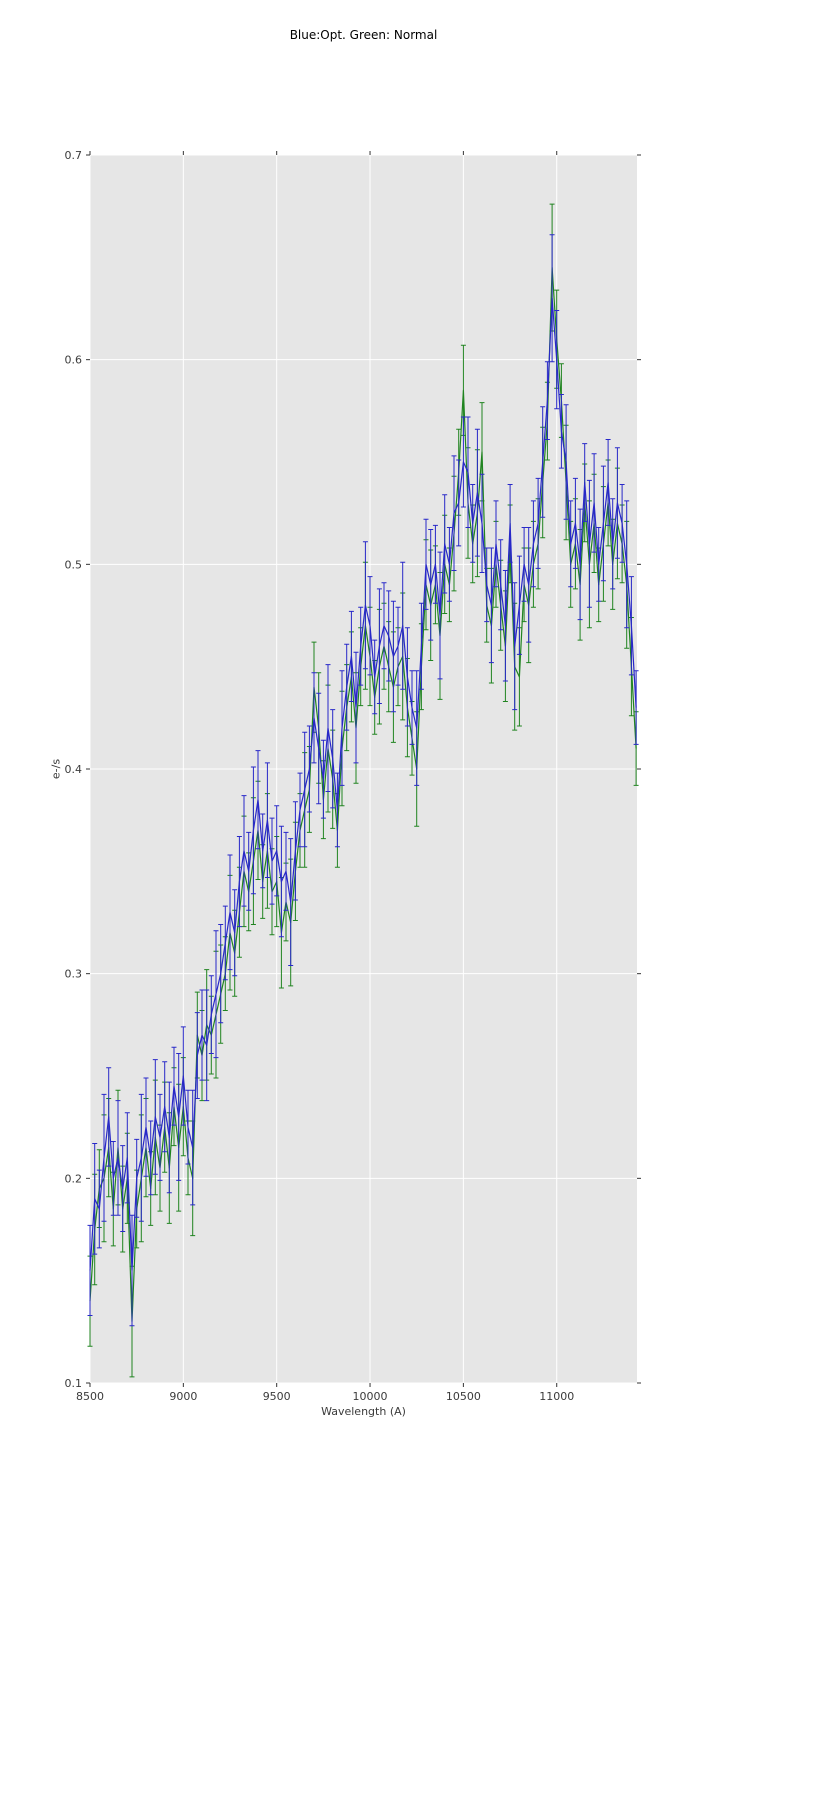  What do you see at coordinates (277, 1396) in the screenshot?
I see `x-tick-label: 9500` at bounding box center [277, 1396].